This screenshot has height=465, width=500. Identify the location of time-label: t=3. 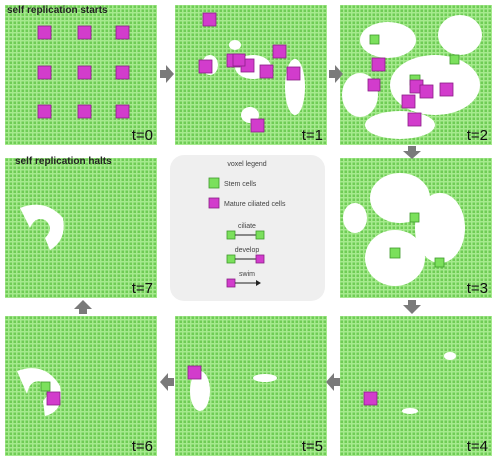
(477, 288).